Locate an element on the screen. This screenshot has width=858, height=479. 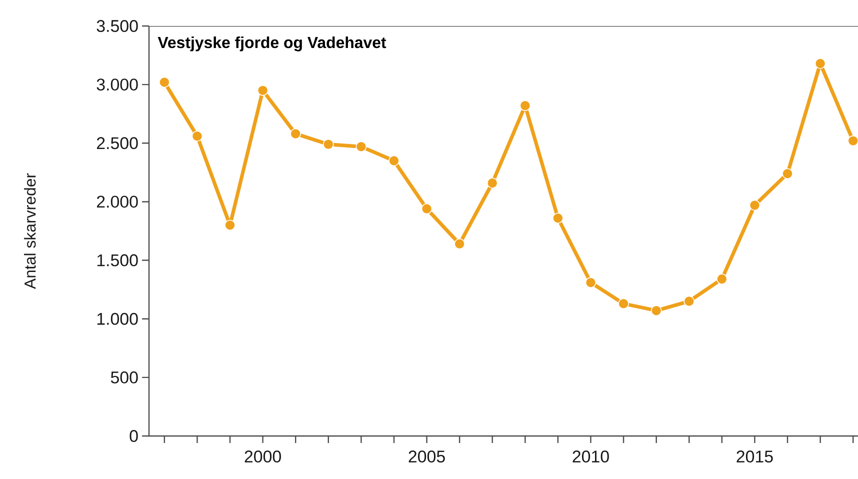
y-tick-label: 0 is located at coordinates (134, 436).